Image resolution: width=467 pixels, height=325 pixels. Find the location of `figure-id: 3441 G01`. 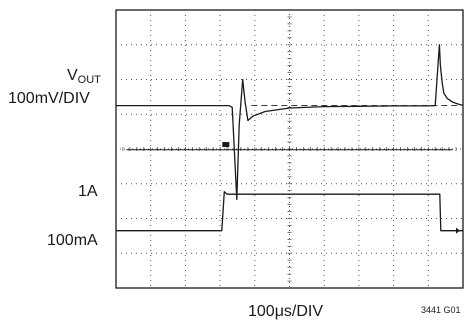

figure-id: 3441 G01 is located at coordinates (441, 310).